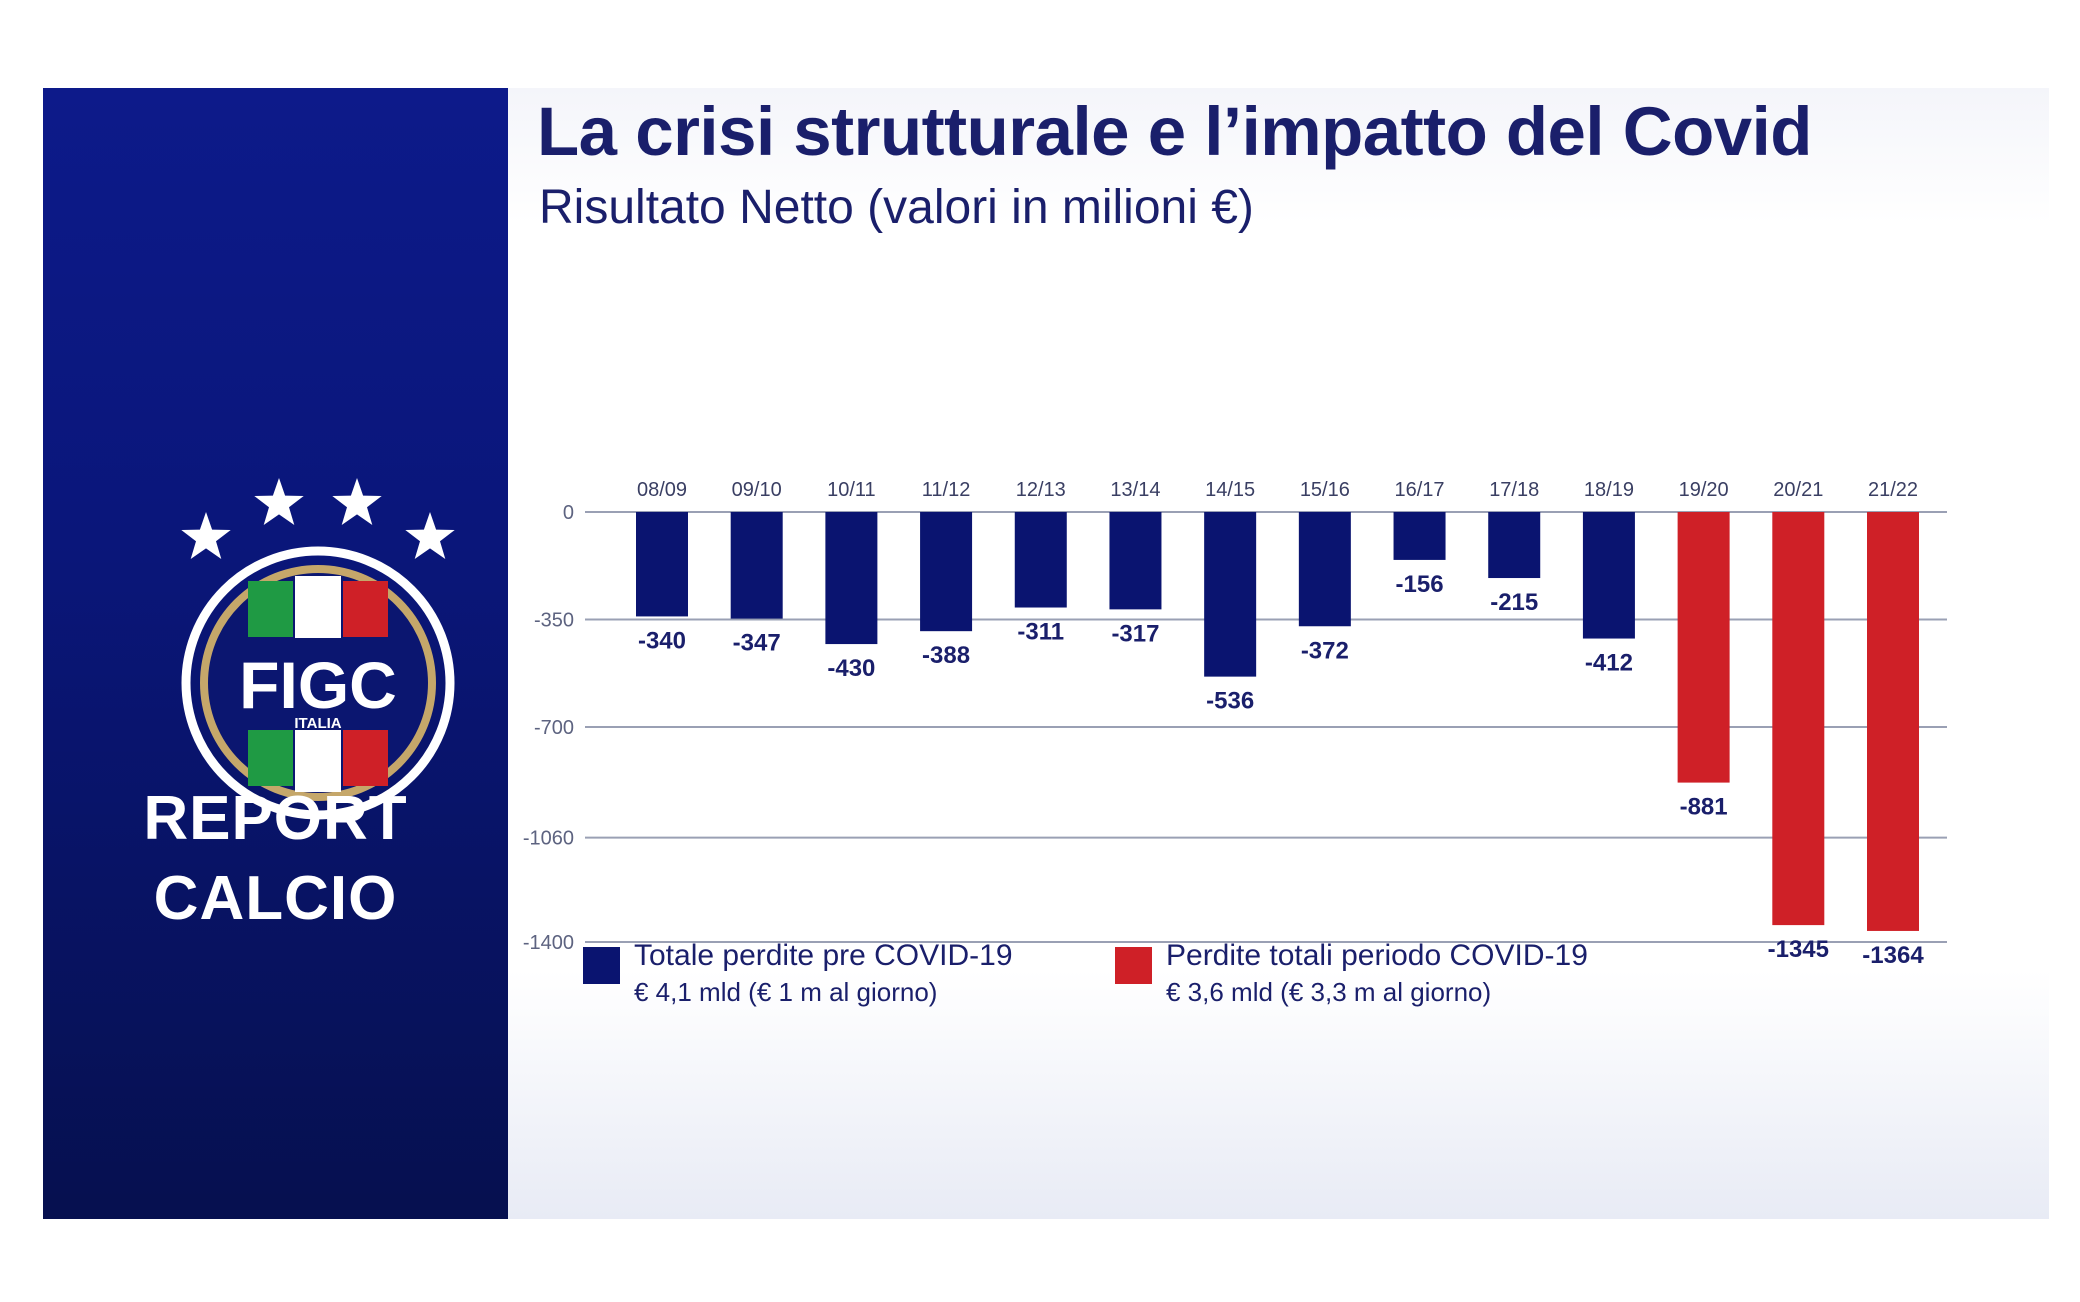  Describe the element at coordinates (1041, 490) in the screenshot. I see `x-tick-label: 12/13` at that location.